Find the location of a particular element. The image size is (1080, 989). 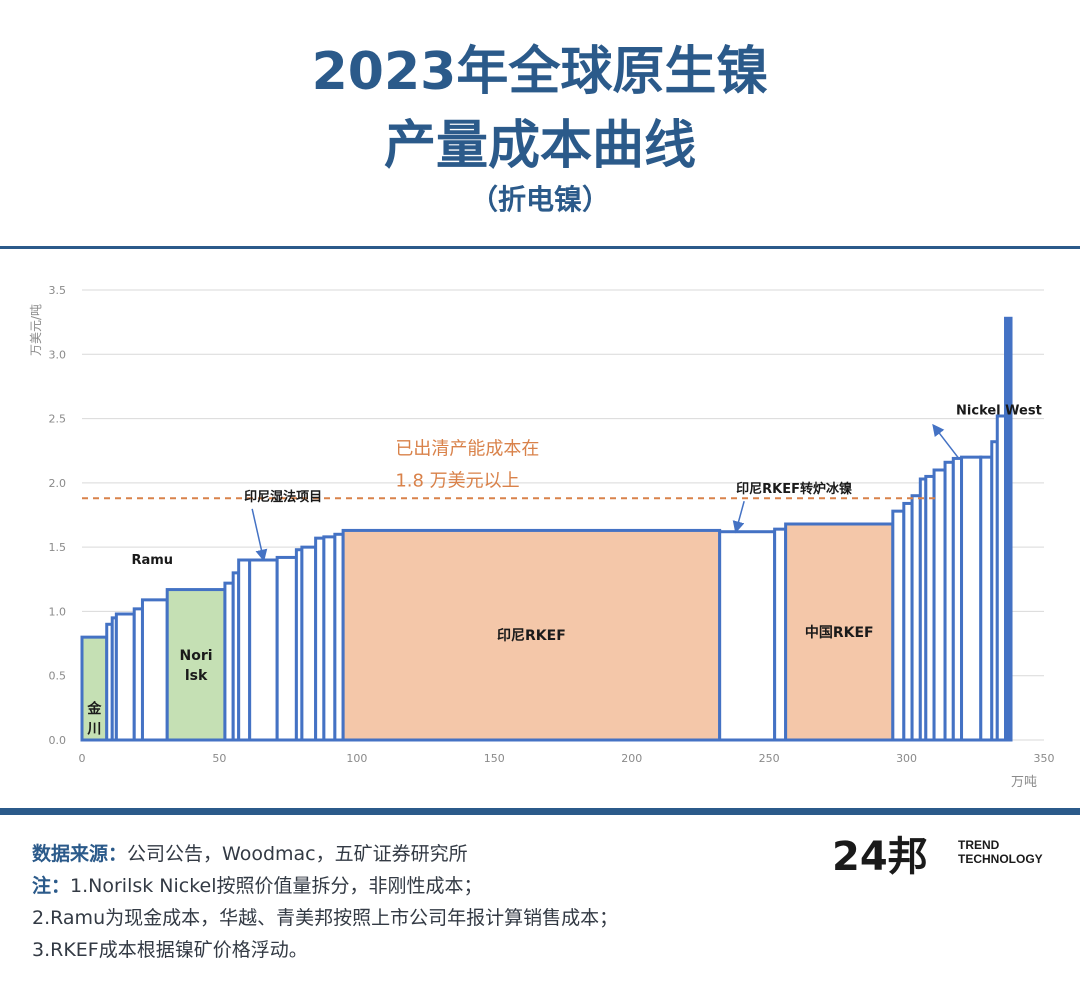

x-tick-label: 250 is located at coordinates (769, 758).